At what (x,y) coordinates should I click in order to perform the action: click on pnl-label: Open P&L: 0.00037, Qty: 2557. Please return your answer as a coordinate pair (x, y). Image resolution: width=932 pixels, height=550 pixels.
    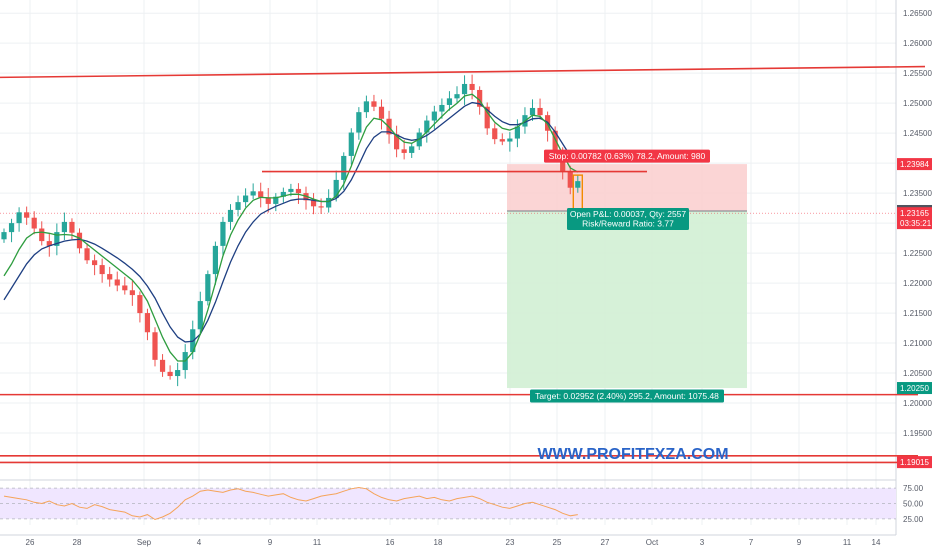
    Looking at the image, I should click on (628, 214).